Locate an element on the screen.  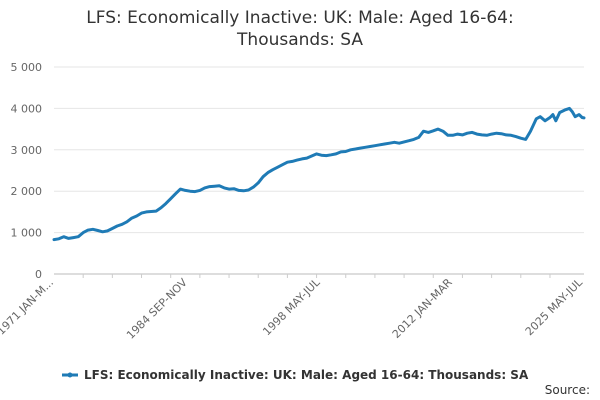
y-tick-label: 3 000 is located at coordinates (27, 150).